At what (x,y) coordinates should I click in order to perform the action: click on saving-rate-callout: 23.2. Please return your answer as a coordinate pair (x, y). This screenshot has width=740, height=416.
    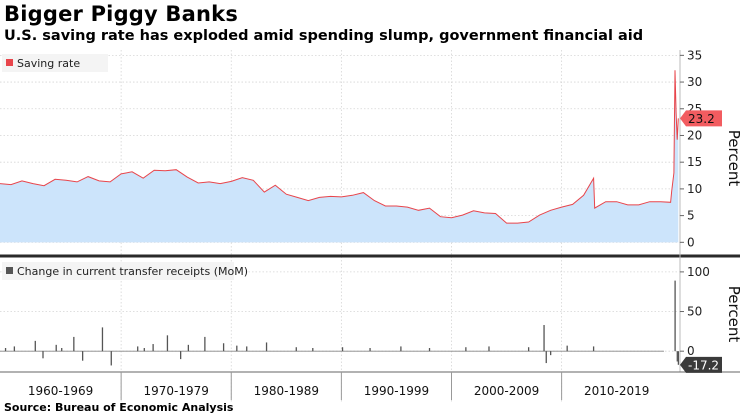
    Looking at the image, I should click on (701, 118).